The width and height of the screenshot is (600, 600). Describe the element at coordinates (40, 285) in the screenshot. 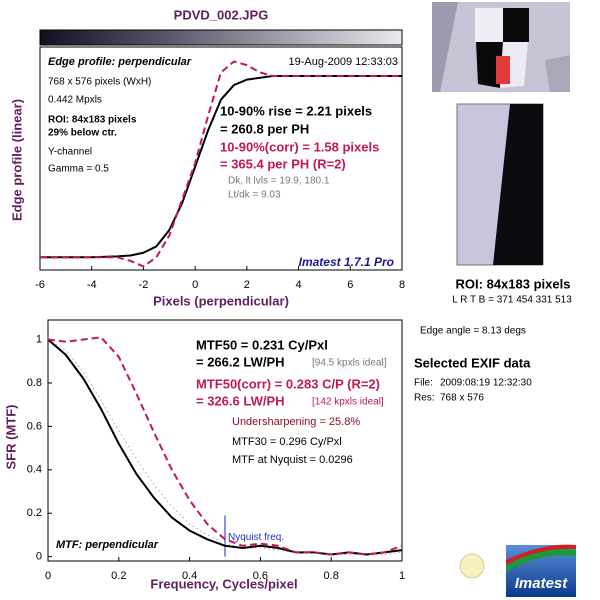

I see `x-tick-label: -6` at that location.